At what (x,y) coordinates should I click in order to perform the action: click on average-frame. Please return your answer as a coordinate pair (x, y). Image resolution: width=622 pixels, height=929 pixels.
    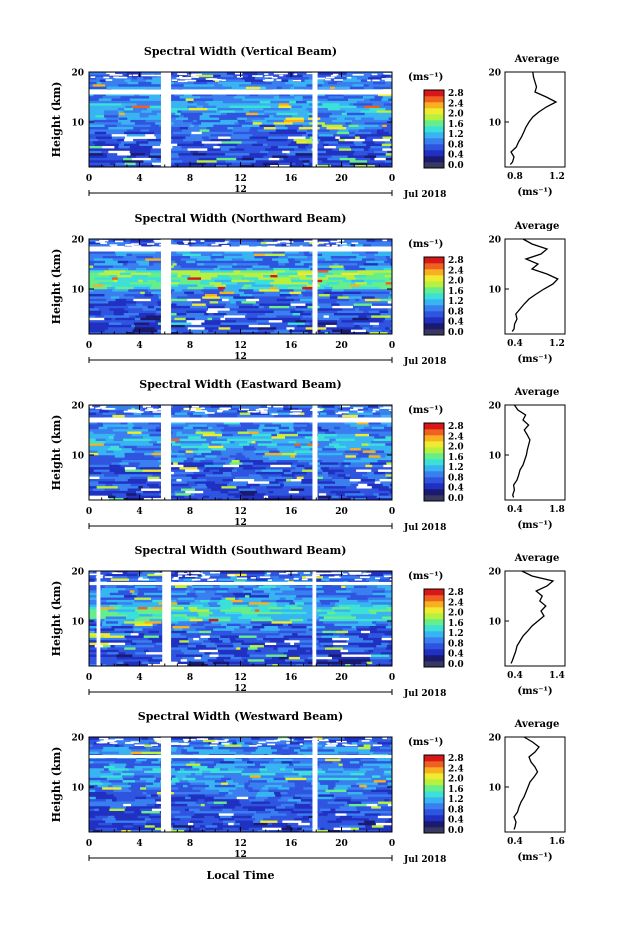
    Looking at the image, I should click on (535, 119).